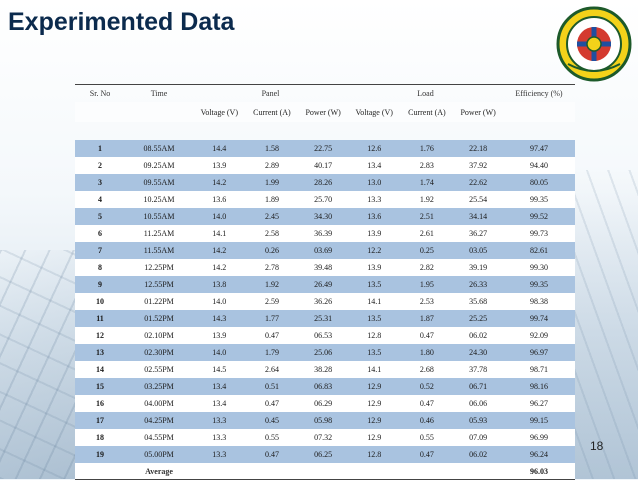 The height and width of the screenshot is (480, 638). I want to click on table-cell: 39.48, so click(323, 267).